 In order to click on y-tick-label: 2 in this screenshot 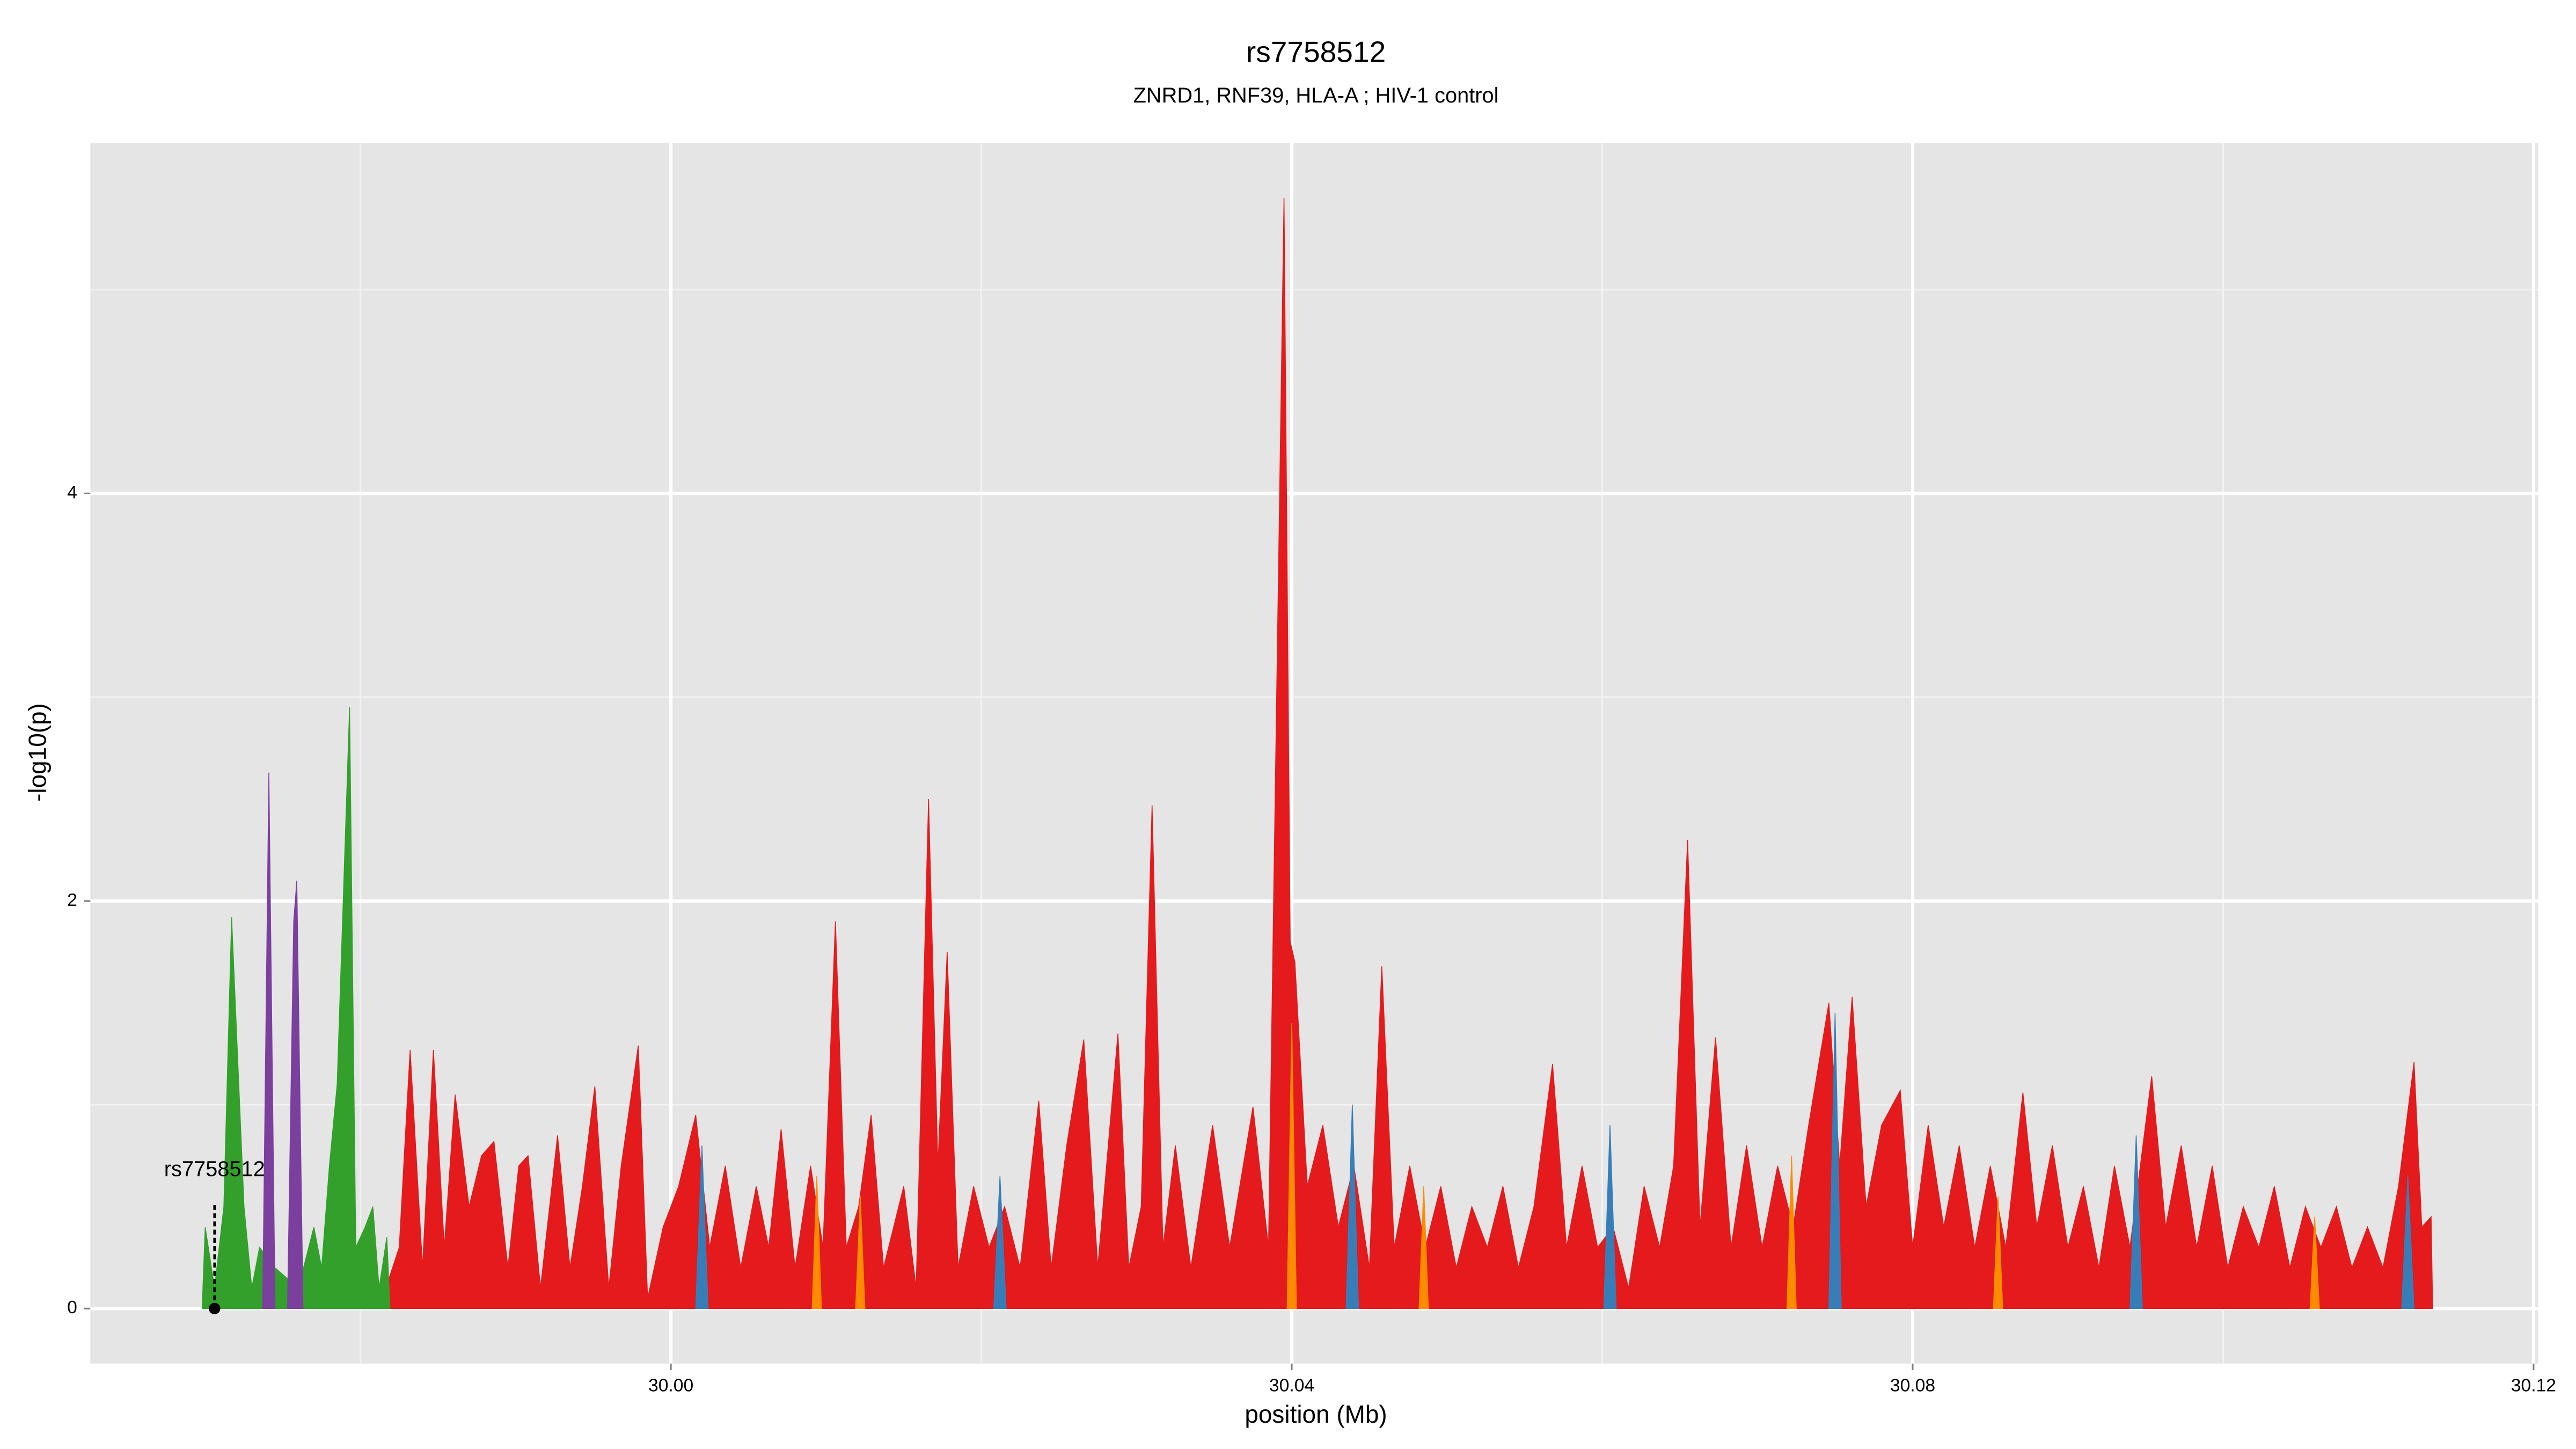, I will do `click(72, 900)`.